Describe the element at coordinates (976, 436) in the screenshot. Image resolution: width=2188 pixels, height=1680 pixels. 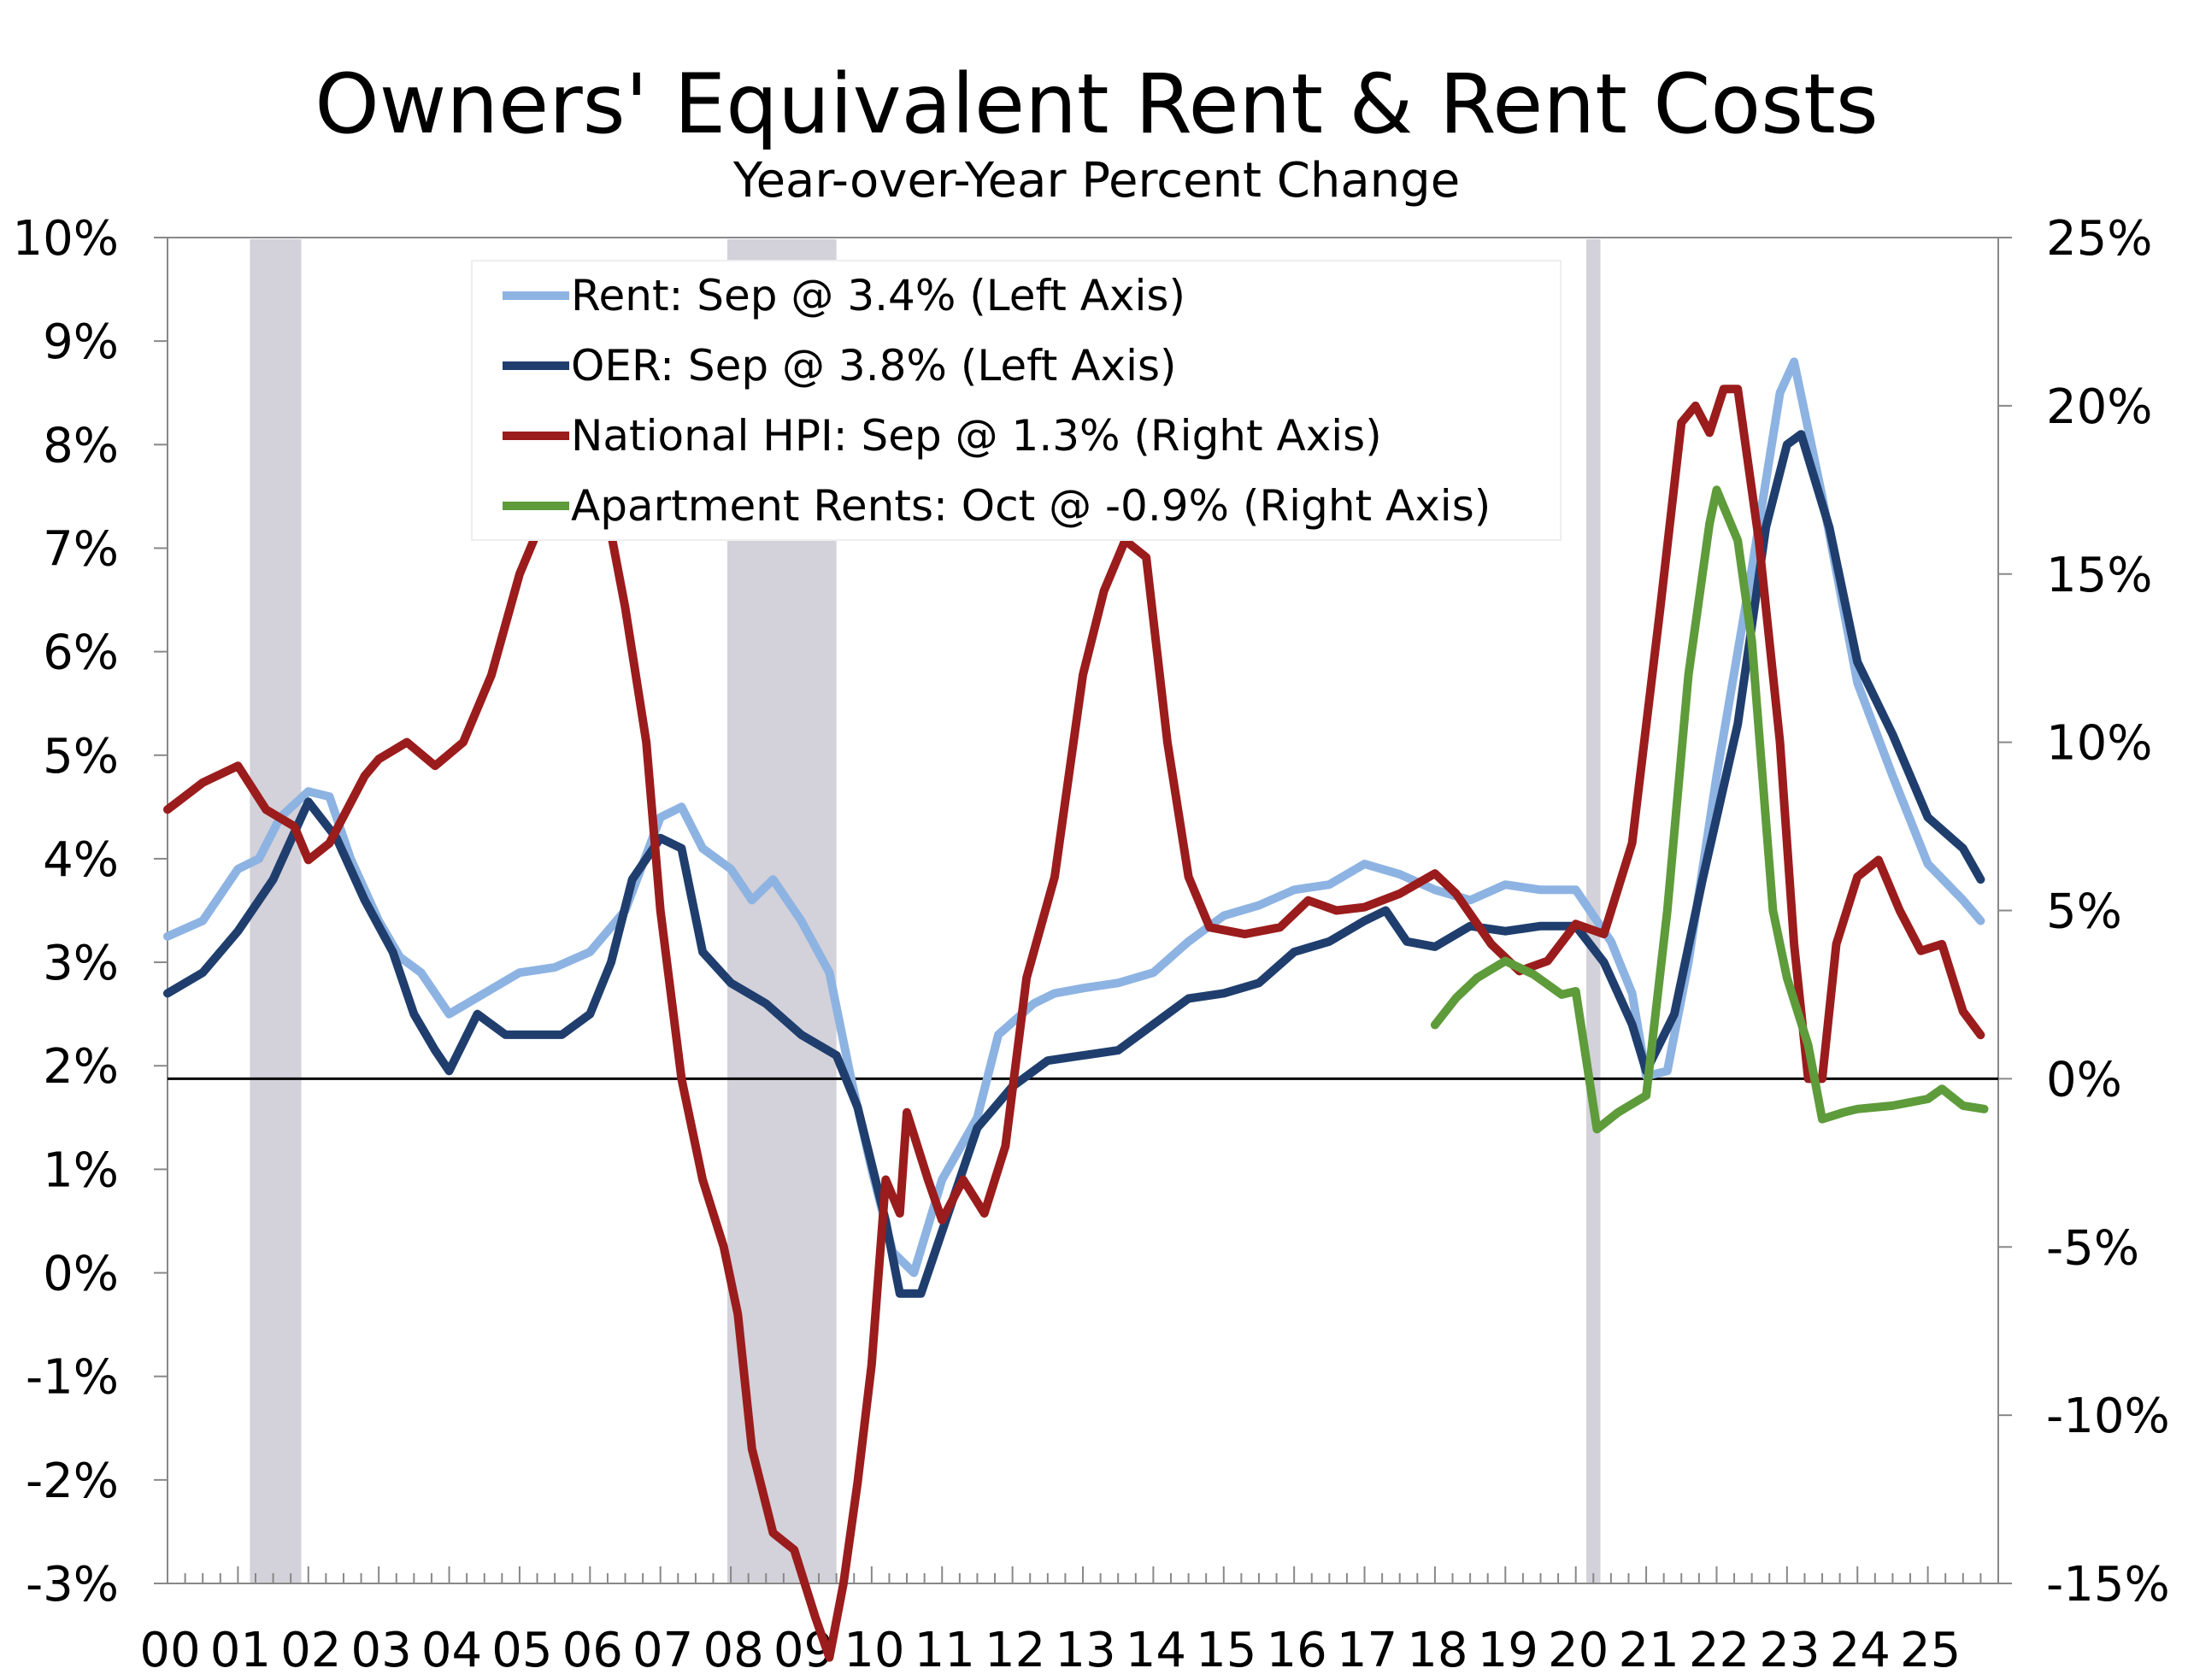
I see `legend-label: National HPI: Sep @ 1.3% (Right Axis)` at that location.